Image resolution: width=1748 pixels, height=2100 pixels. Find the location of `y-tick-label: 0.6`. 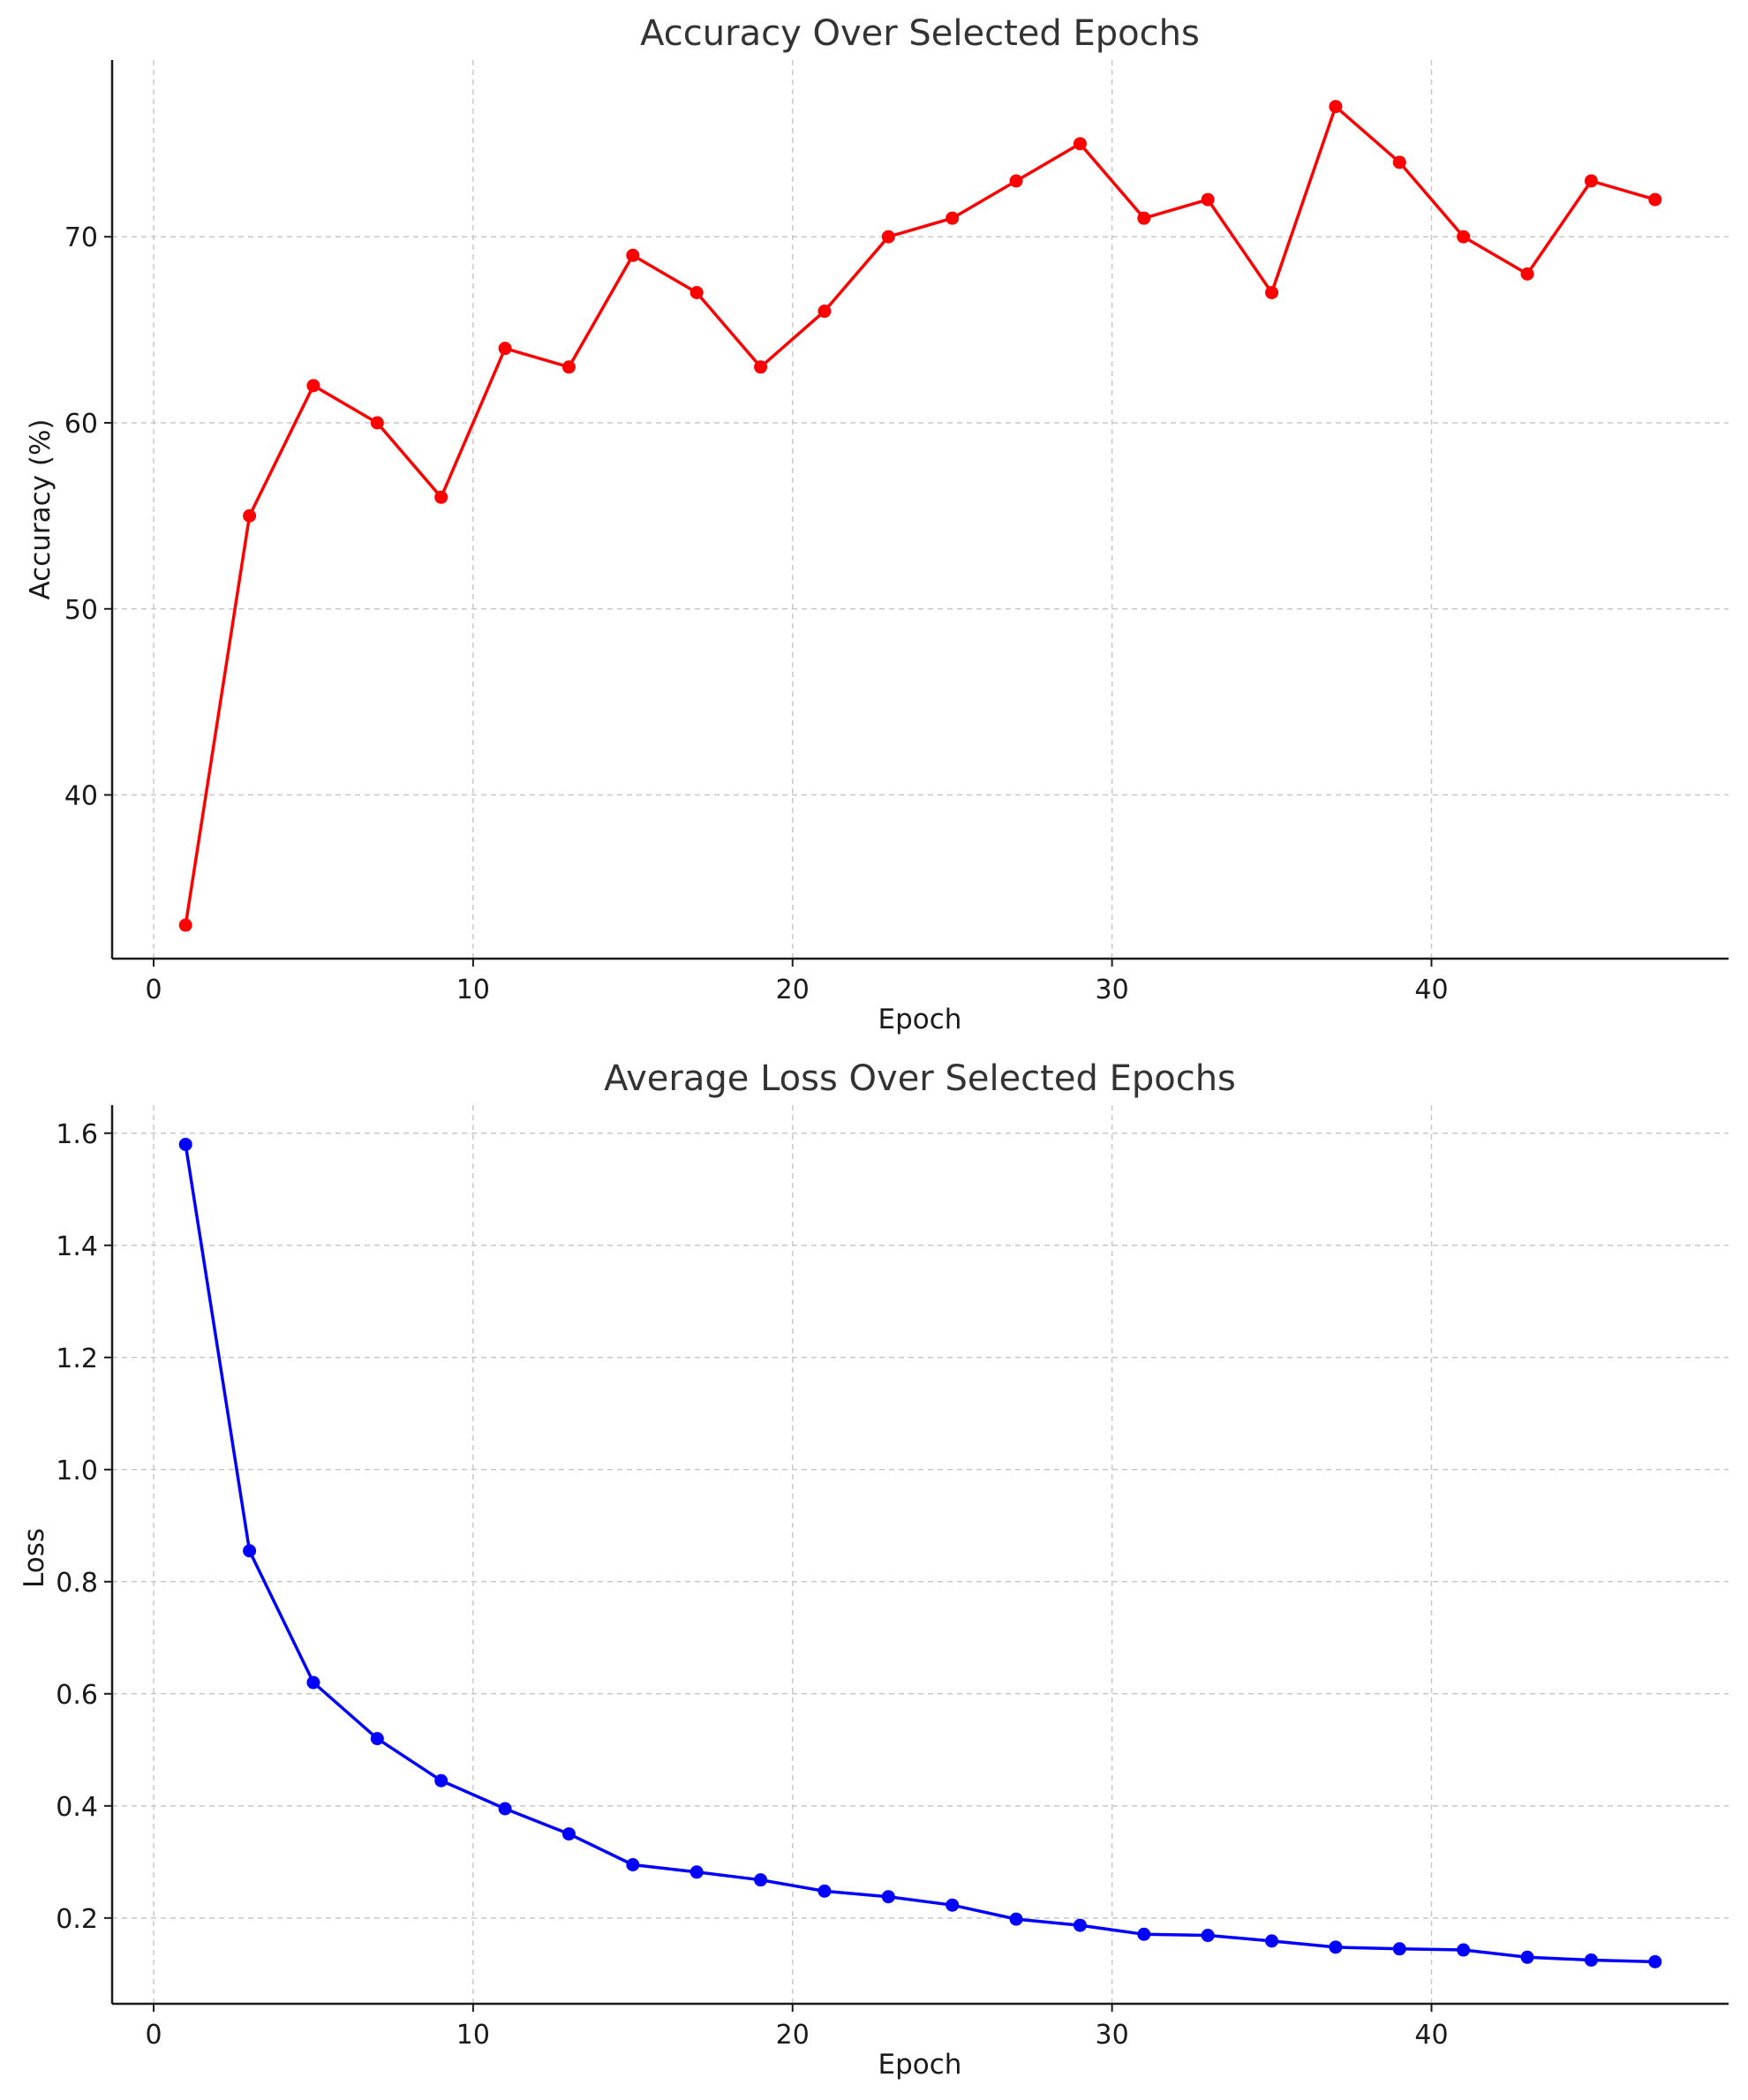

y-tick-label: 0.6 is located at coordinates (77, 1695).